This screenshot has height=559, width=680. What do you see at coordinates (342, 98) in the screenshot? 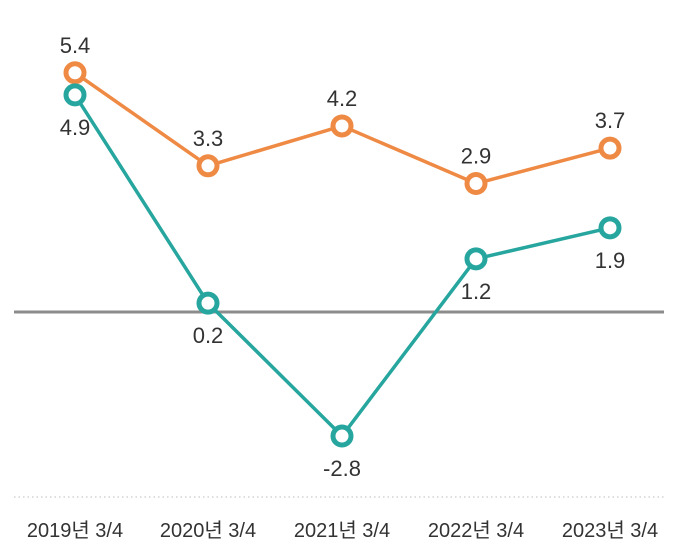
I see `series-1-data-label: 4.2` at bounding box center [342, 98].